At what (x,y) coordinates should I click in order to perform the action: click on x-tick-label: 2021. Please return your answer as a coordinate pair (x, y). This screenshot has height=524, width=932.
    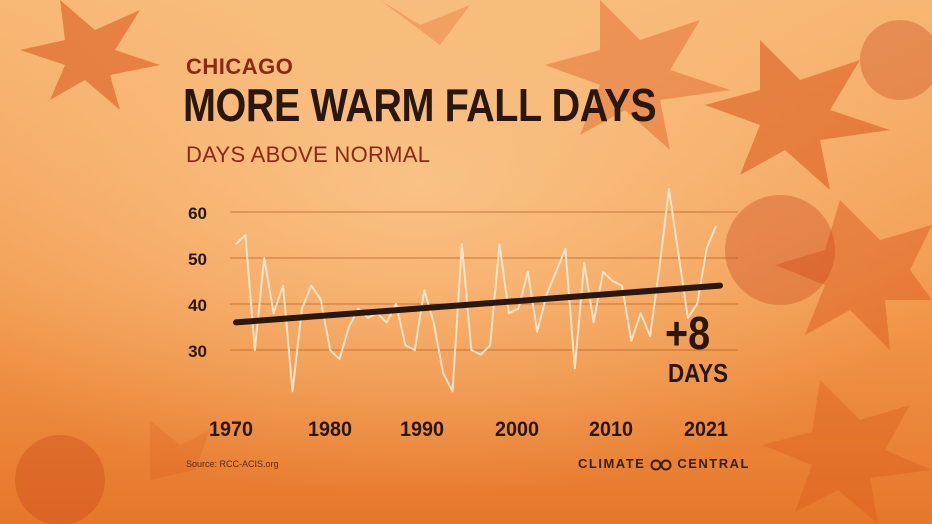
    Looking at the image, I should click on (706, 429).